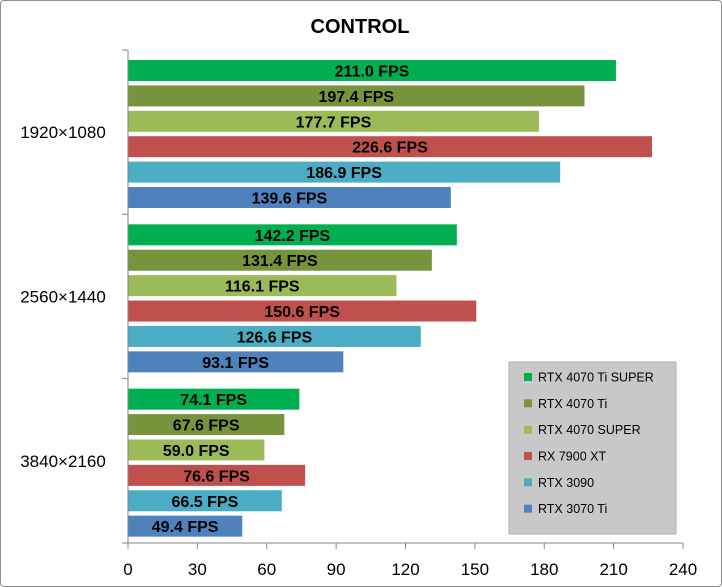 This screenshot has width=722, height=587. I want to click on legend-label-5: RTX 3070 Ti, so click(572, 509).